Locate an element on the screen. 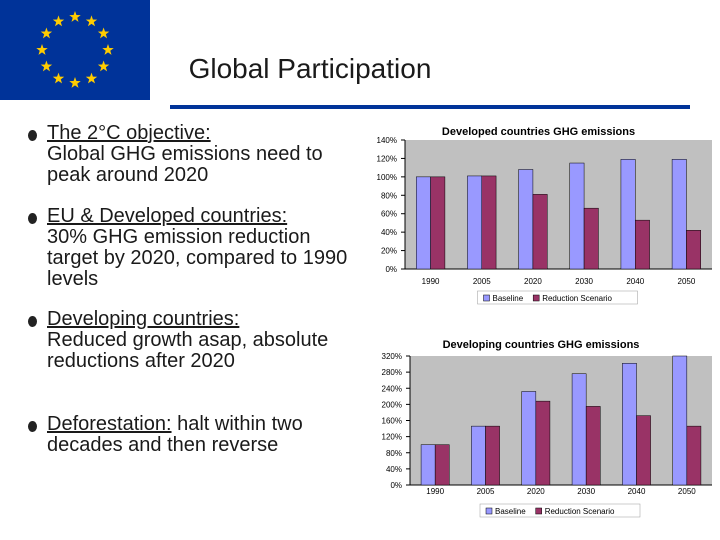 This screenshot has width=720, height=540. bullet-heading: The 2°C objective: is located at coordinates (129, 133).